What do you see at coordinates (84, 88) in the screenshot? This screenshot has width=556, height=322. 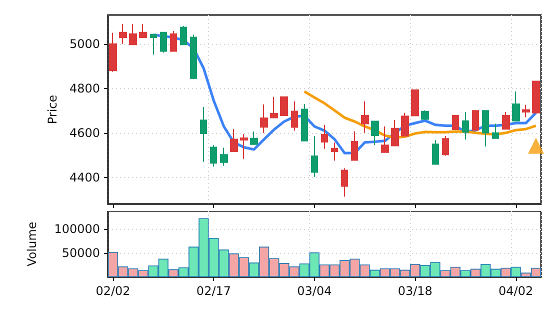 I see `y-tick-label: 4800` at bounding box center [84, 88].